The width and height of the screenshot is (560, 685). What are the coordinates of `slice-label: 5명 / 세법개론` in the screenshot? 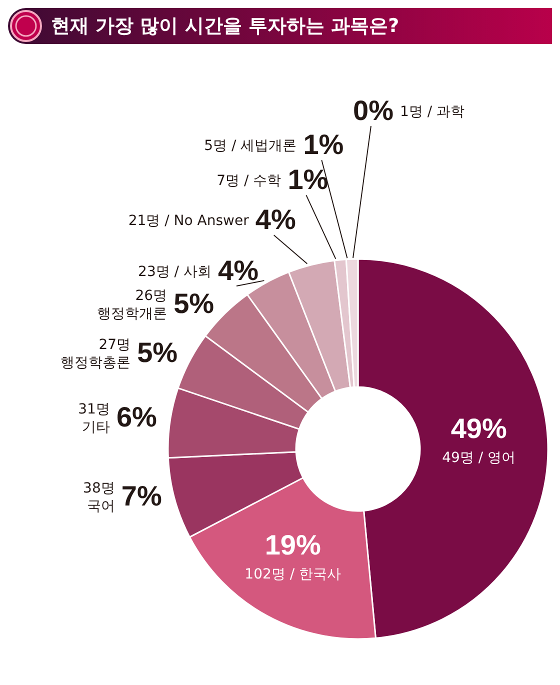 It's located at (250, 146).